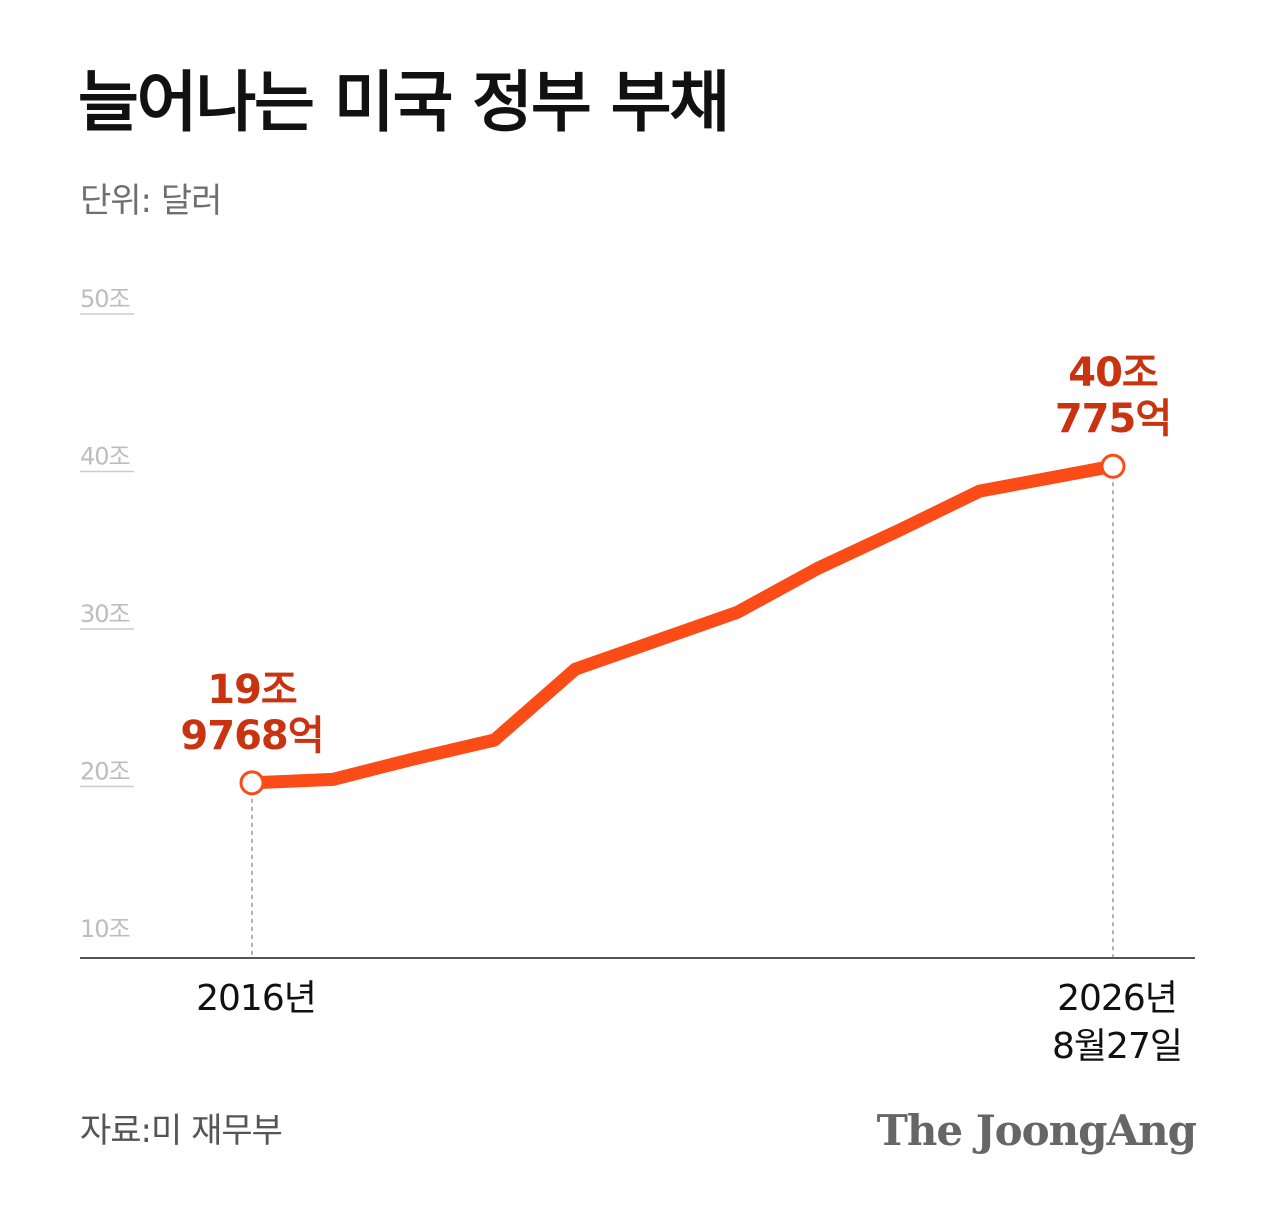 The height and width of the screenshot is (1208, 1280). I want to click on y-tick-label: 30조, so click(105, 614).